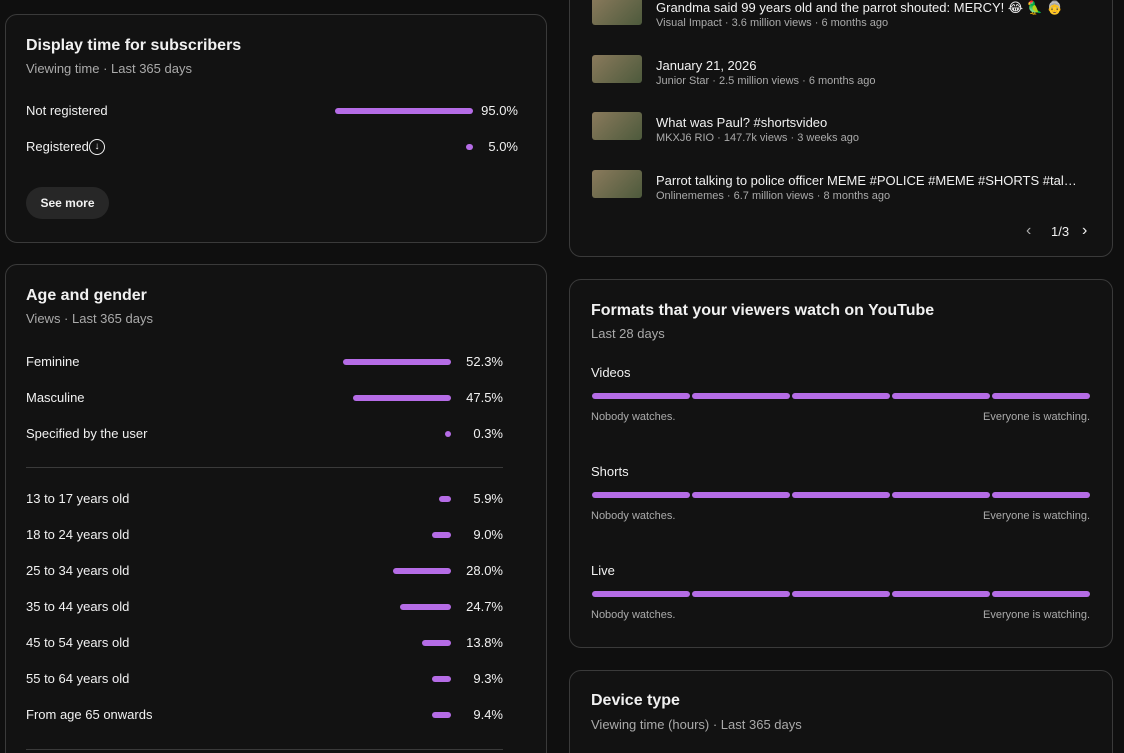  I want to click on card-title: Display time for subscribers, so click(134, 45).